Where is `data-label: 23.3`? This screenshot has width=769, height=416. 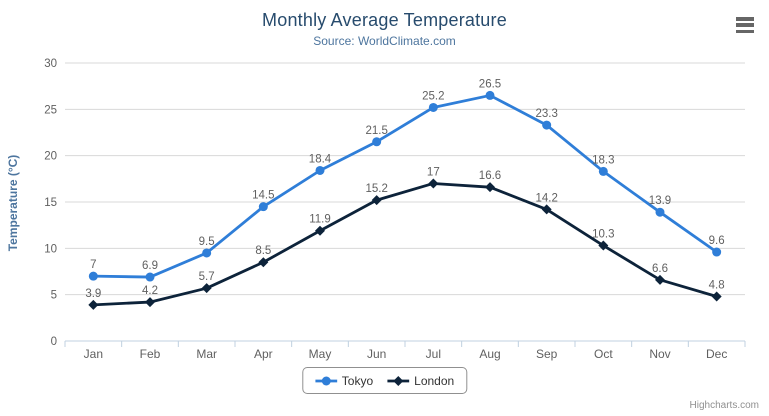 data-label: 23.3 is located at coordinates (546, 114).